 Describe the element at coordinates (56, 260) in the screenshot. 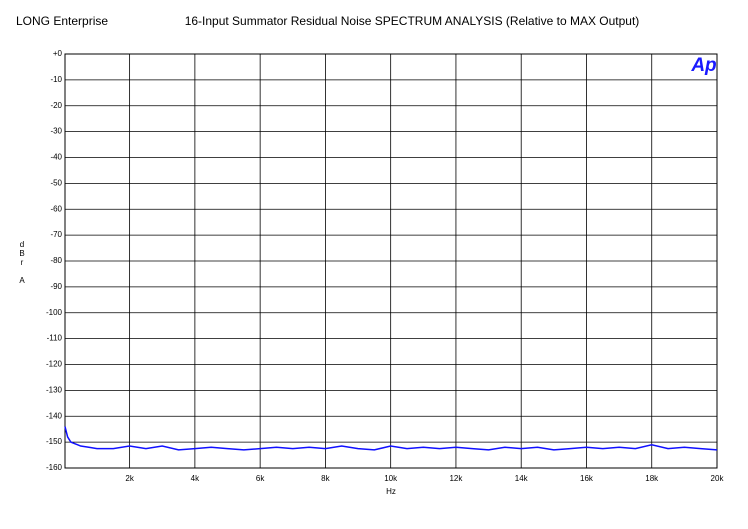

I see `y-tick-label: -80` at that location.